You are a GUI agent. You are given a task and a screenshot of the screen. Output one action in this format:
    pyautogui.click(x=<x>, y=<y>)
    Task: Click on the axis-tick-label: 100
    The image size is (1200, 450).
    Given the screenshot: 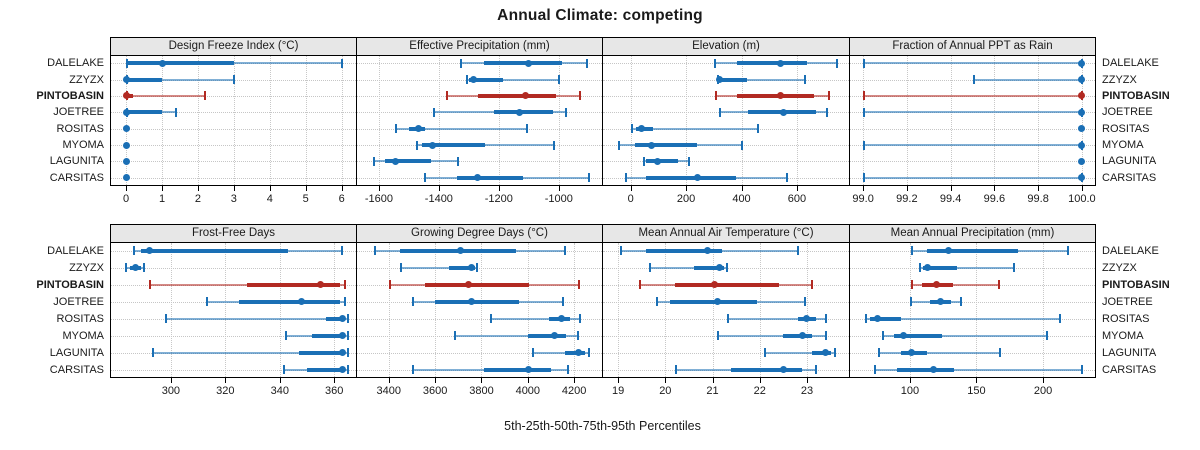 What is the action you would take?
    pyautogui.click(x=910, y=391)
    